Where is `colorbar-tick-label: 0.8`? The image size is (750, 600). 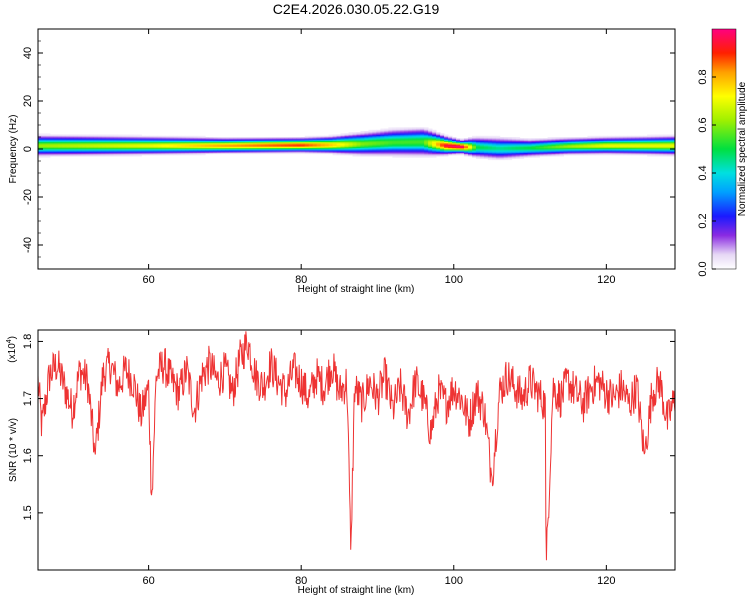 colorbar-tick-label: 0.8 is located at coordinates (703, 76).